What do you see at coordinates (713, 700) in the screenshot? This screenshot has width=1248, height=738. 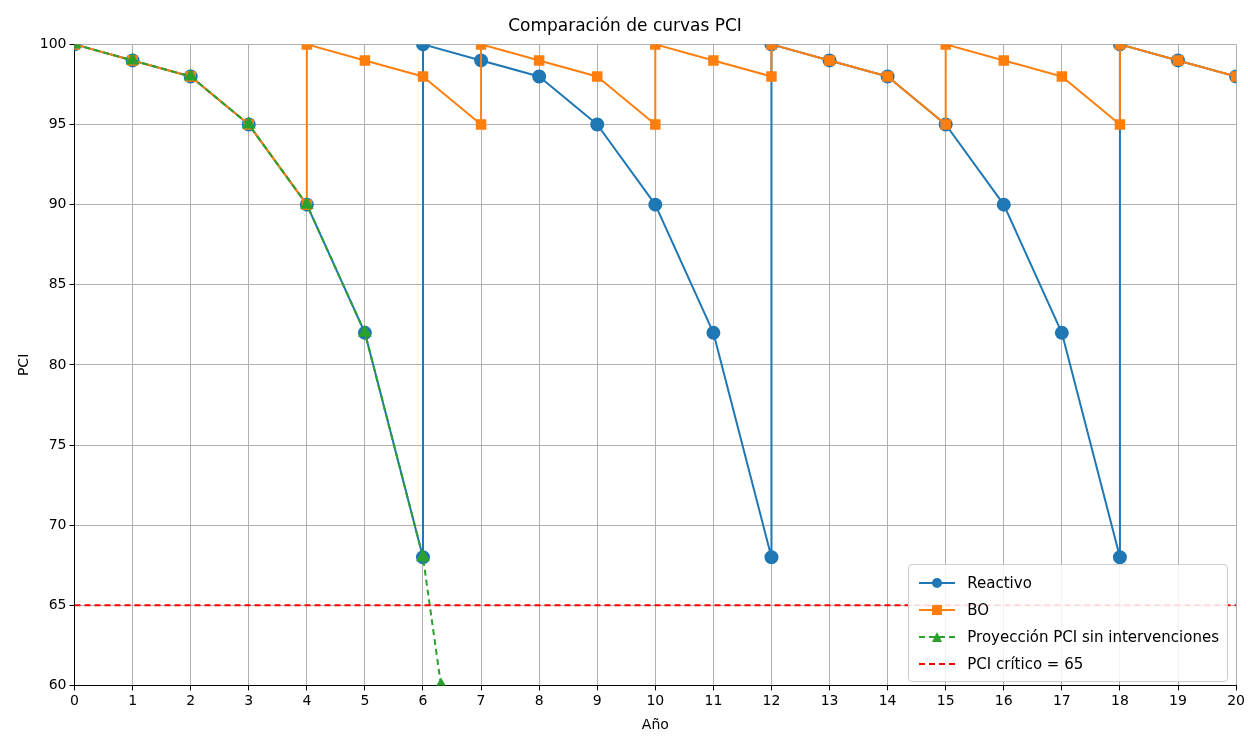 I see `x-tick-label: 11` at bounding box center [713, 700].